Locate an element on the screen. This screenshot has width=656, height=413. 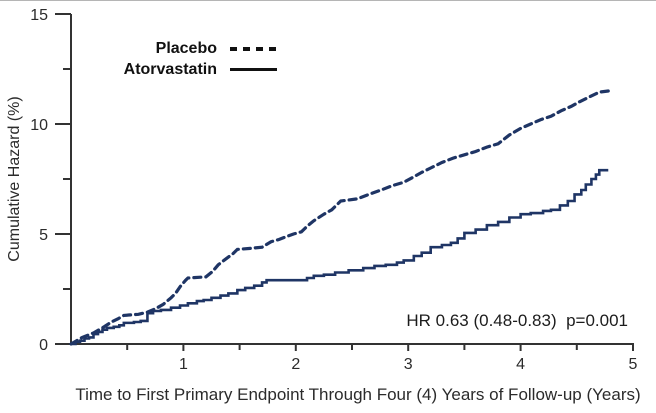
legend-row-placebo: Placebo is located at coordinates (183, 48).